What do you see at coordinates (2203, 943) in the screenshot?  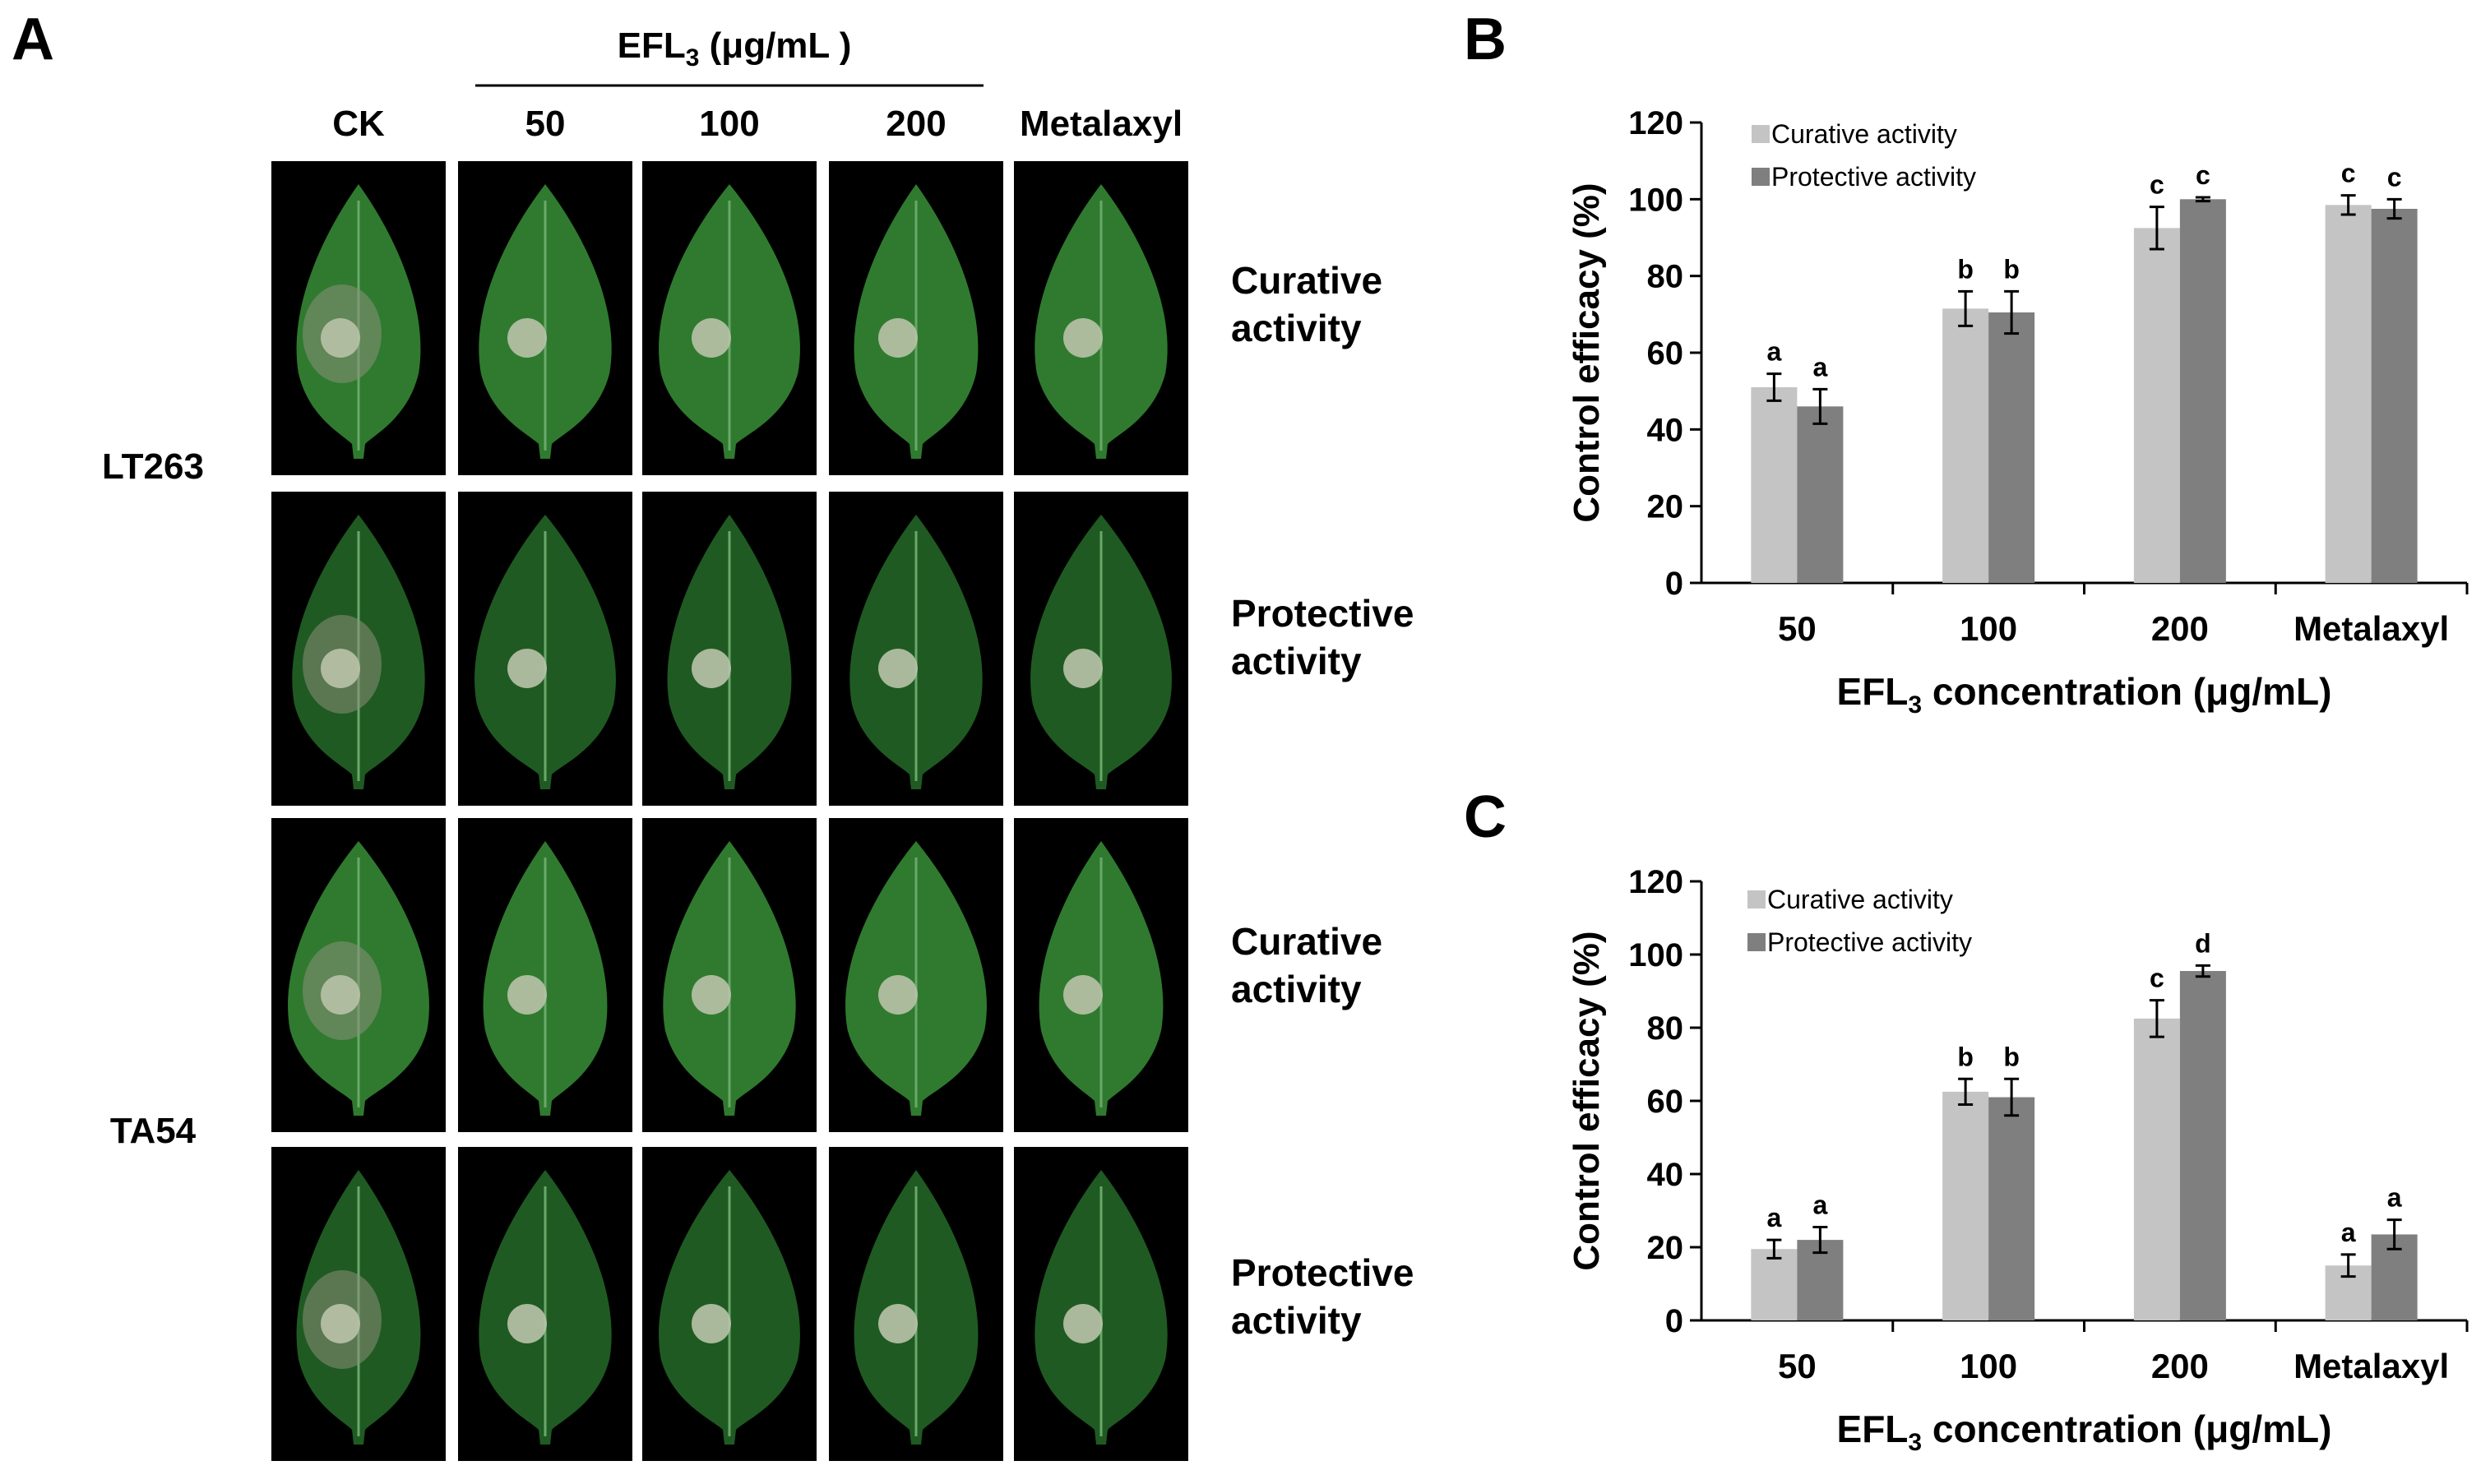 I see `significance-letter: d` at bounding box center [2203, 943].